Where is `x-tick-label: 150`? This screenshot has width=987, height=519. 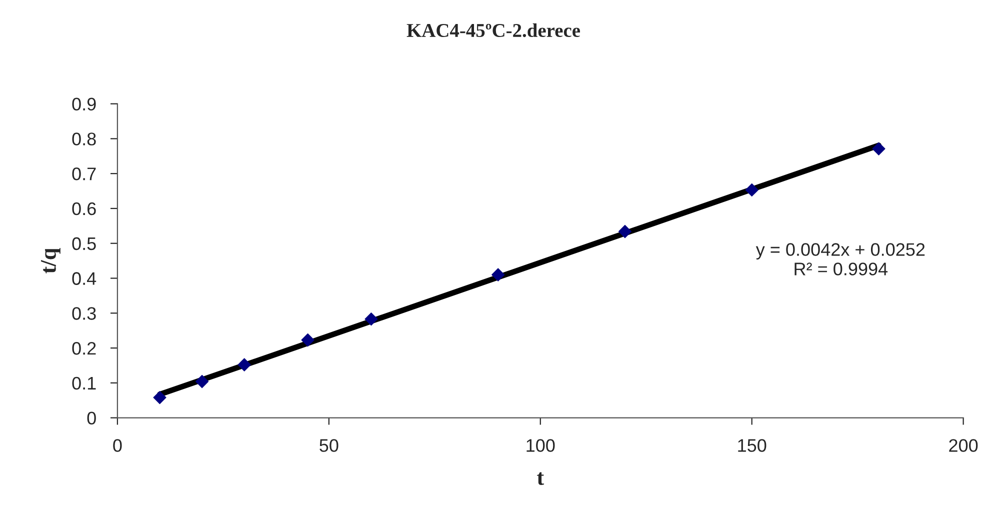 x-tick-label: 150 is located at coordinates (752, 445).